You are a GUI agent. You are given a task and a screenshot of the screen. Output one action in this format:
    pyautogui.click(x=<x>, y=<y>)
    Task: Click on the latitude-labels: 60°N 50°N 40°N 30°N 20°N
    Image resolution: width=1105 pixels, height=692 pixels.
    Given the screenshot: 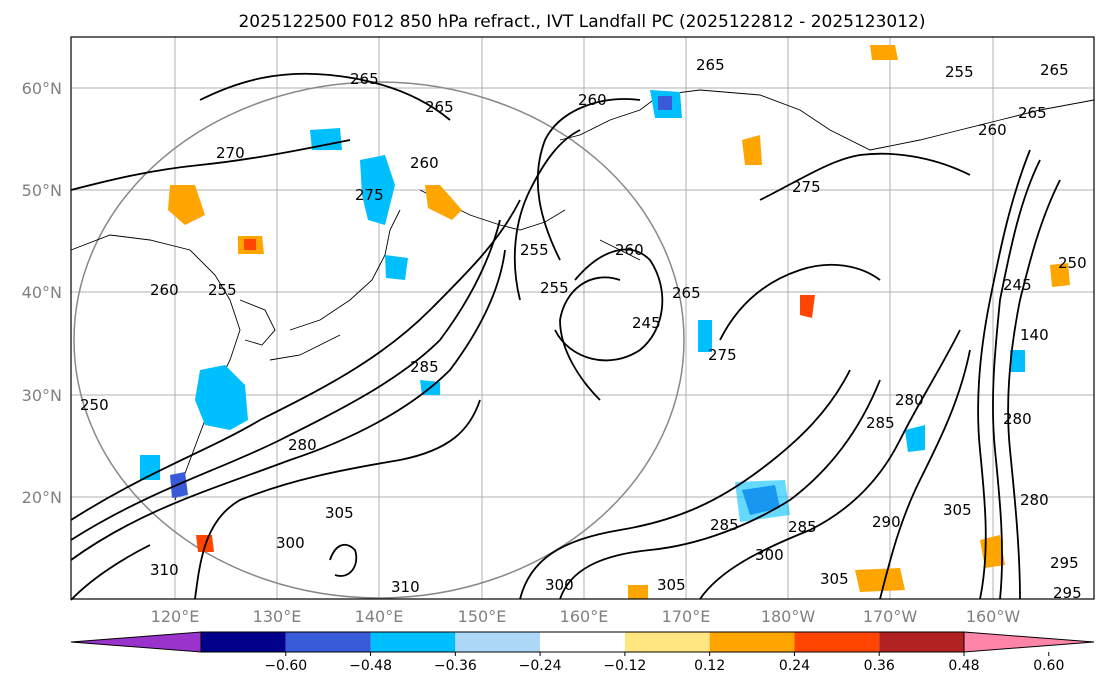 What is the action you would take?
    pyautogui.click(x=42, y=293)
    